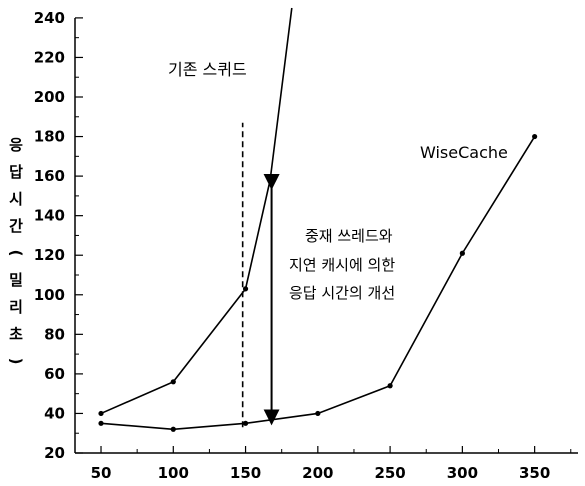  Describe the element at coordinates (49, 216) in the screenshot. I see `y-tick-label: 140` at that location.